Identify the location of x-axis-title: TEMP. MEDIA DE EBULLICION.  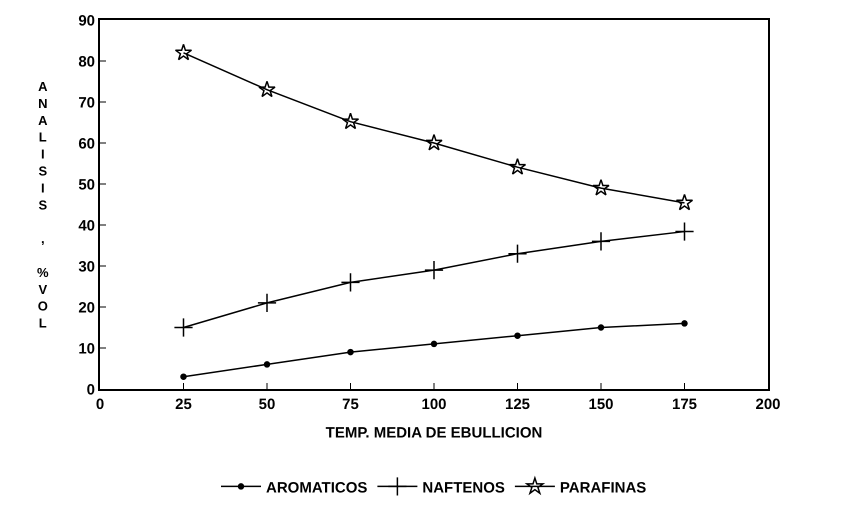
(434, 433).